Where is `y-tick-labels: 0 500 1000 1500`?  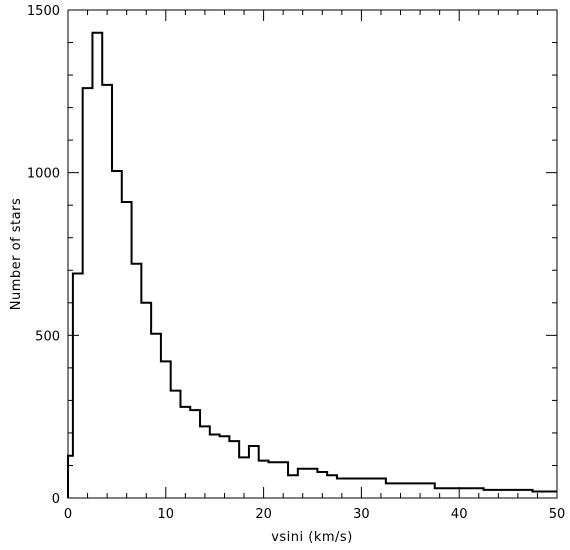
y-tick-labels: 0 500 1000 1500 is located at coordinates (43, 255).